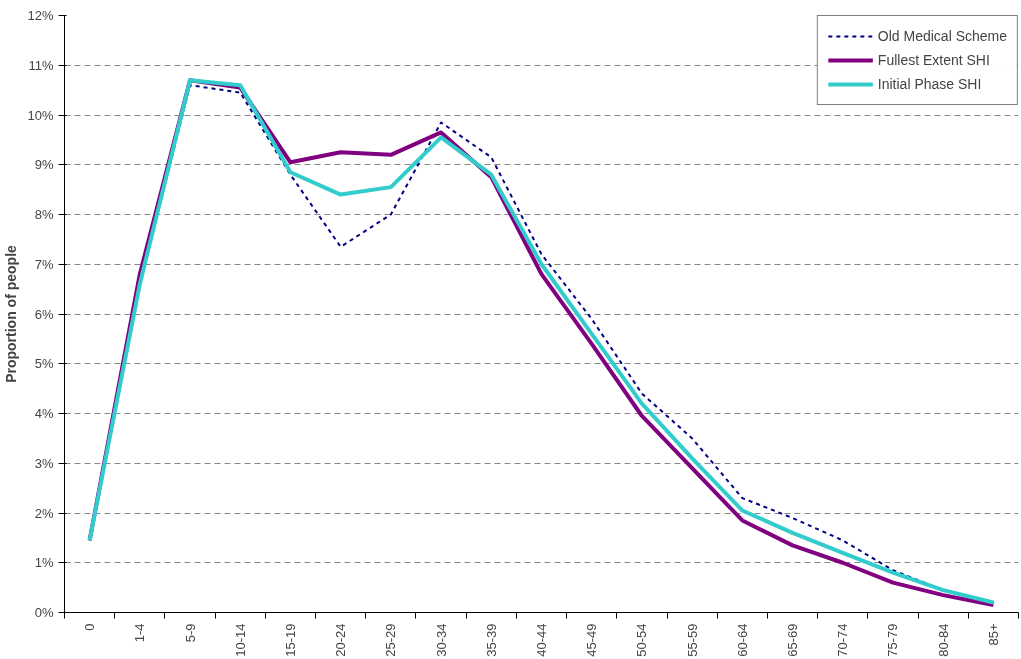 This screenshot has width=1021, height=659. I want to click on y-axis-title: Proportion of people, so click(11, 313).